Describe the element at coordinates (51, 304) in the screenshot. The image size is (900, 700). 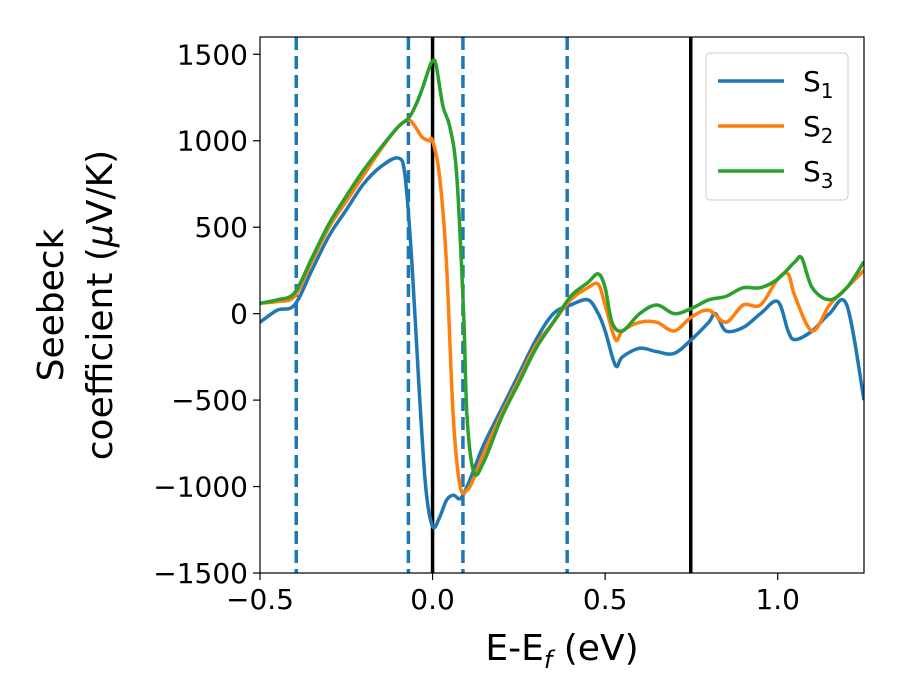
I see `y-axis-label-line1: Seebeck` at that location.